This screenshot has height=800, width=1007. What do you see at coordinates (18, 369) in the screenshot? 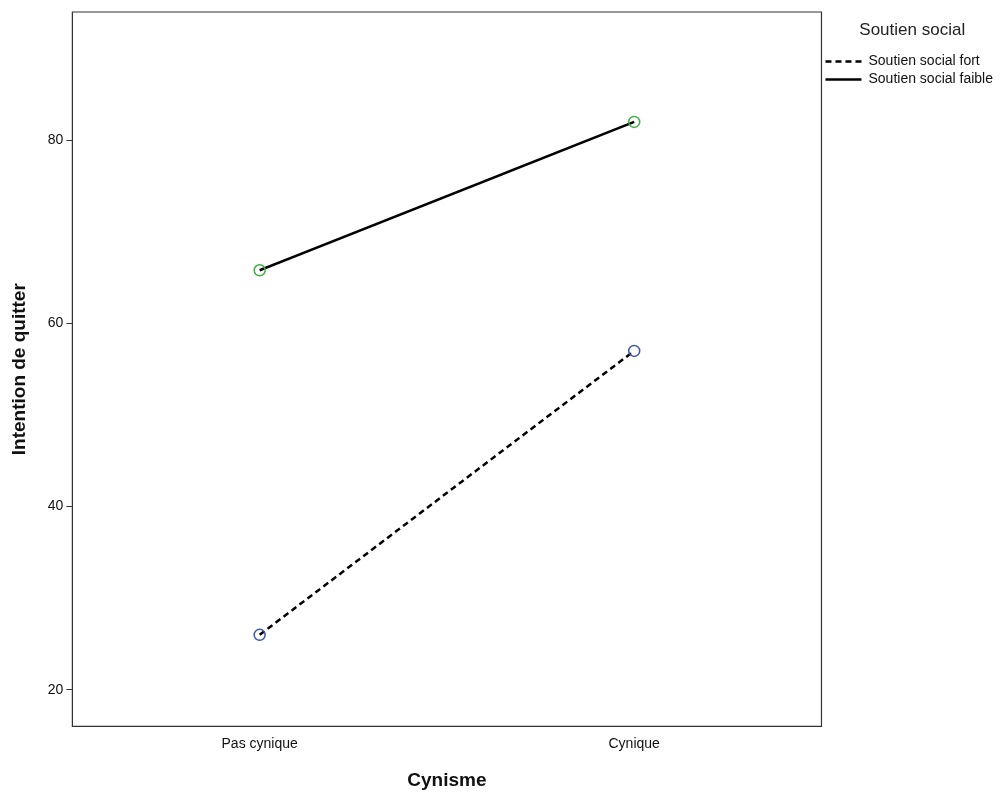
I see `y-axis-title: Intention de quitter` at bounding box center [18, 369].